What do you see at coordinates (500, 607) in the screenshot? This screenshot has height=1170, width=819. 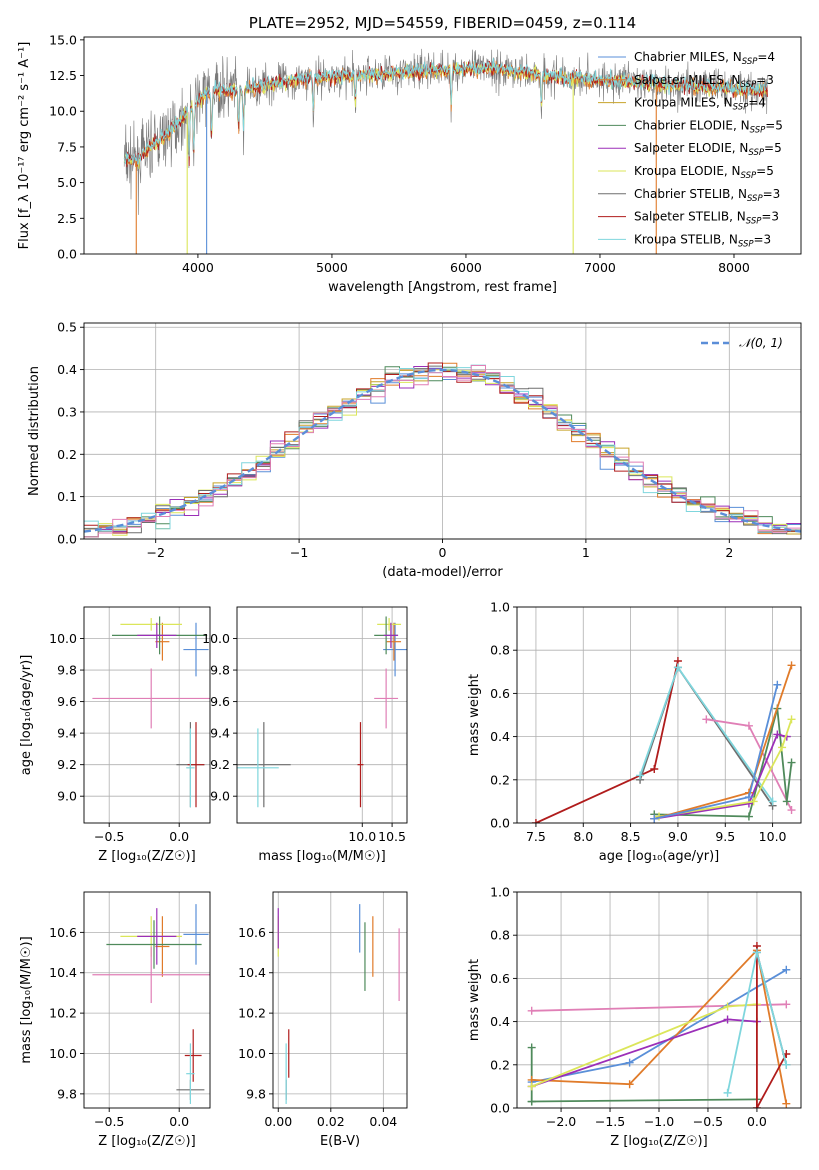 I see `y-tick-label: 1.0` at bounding box center [500, 607].